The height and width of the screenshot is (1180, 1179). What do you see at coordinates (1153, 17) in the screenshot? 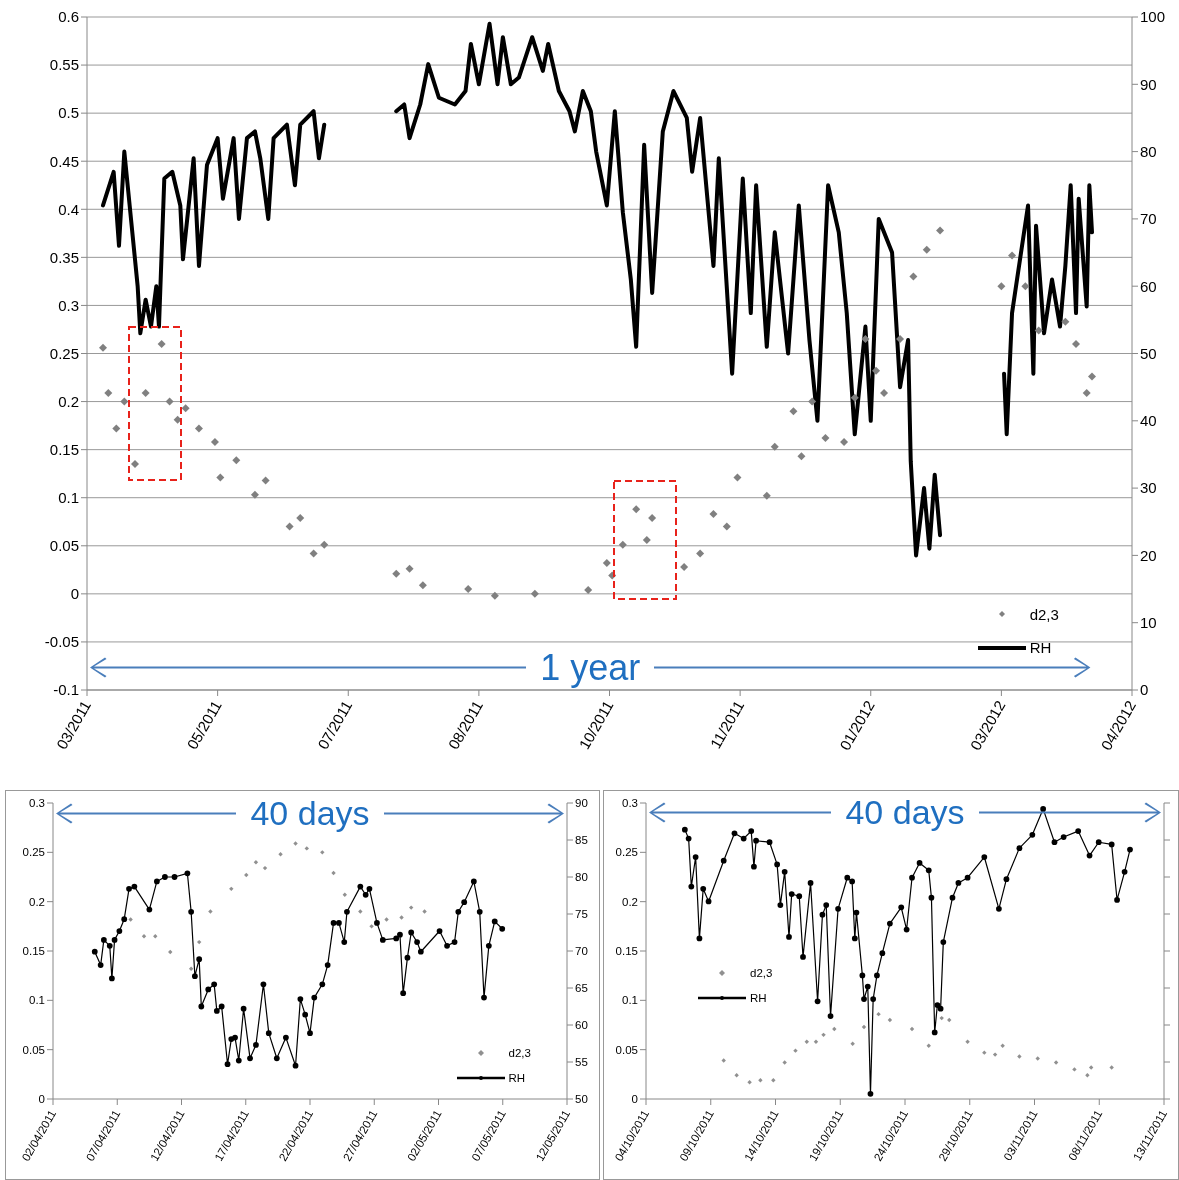
I see `y2-tick-label: 100` at bounding box center [1153, 17].